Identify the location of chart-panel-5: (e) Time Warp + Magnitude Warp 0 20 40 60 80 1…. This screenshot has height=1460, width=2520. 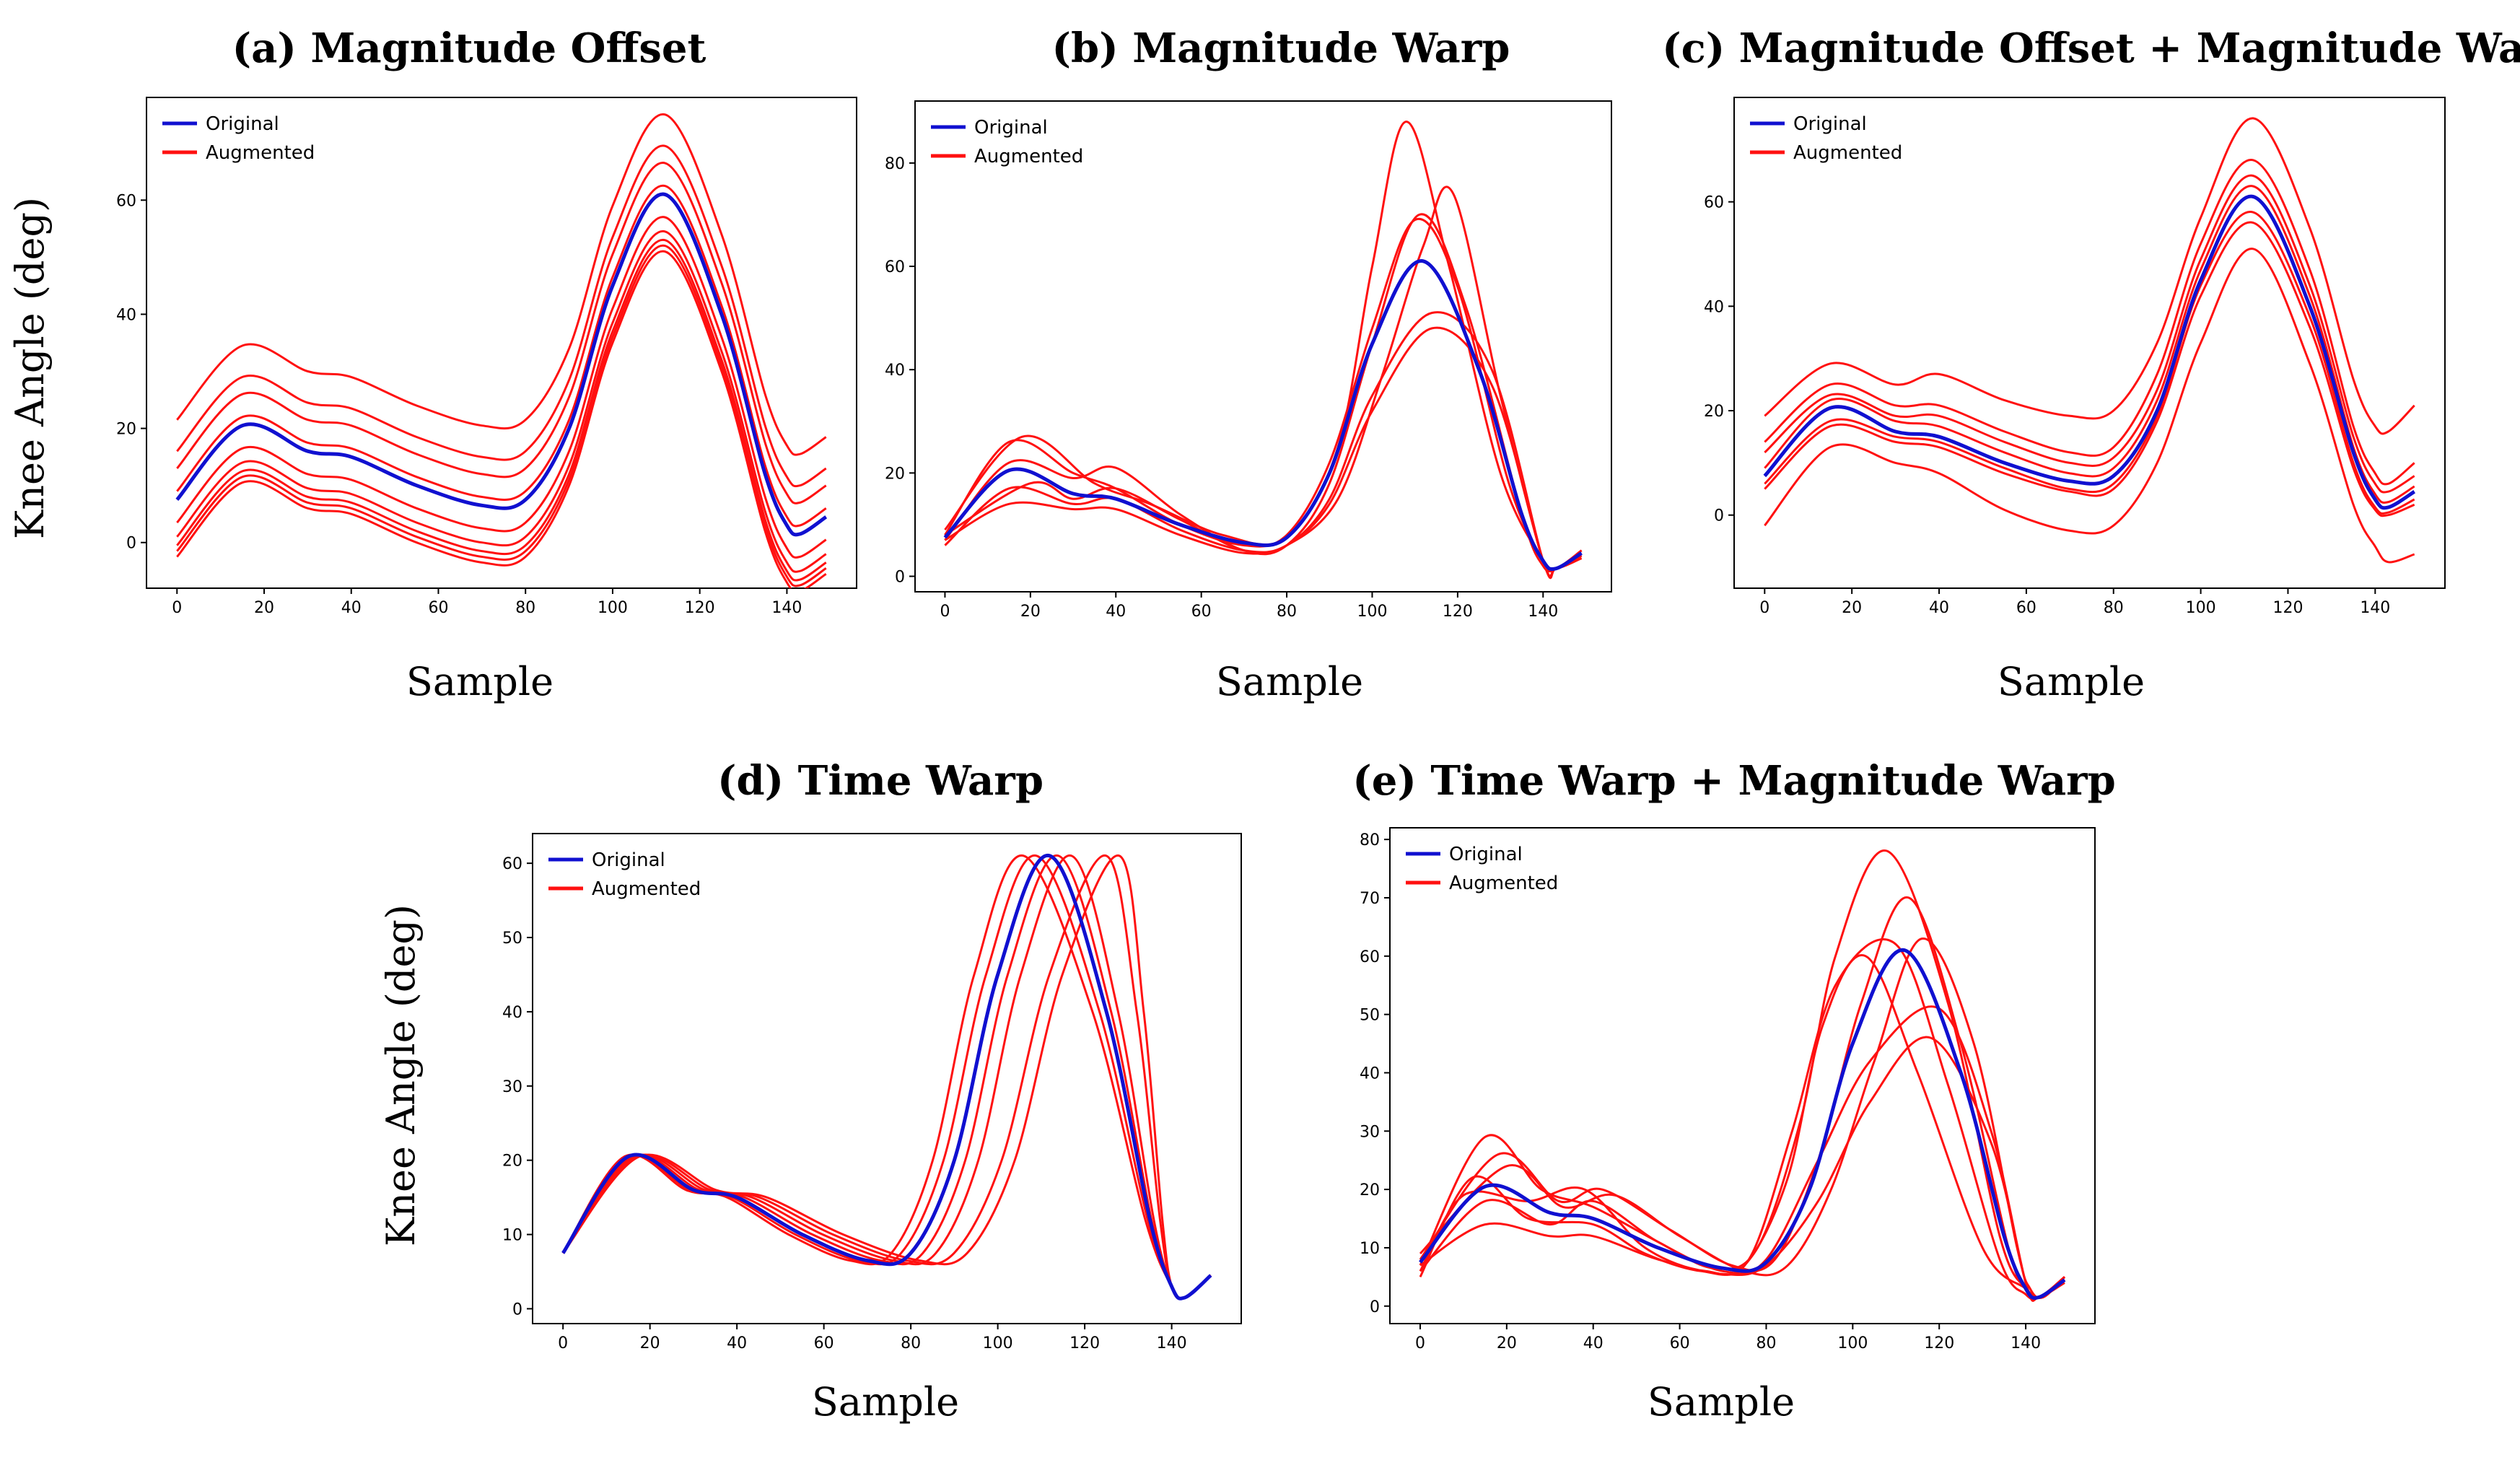
(1734, 1091).